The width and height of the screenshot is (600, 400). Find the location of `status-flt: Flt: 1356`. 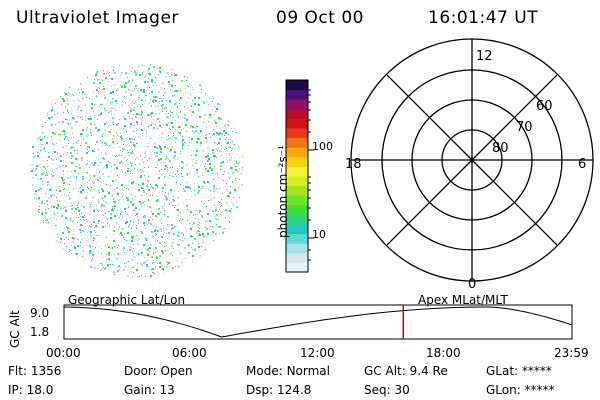

status-flt: Flt: 1356 is located at coordinates (34, 371).